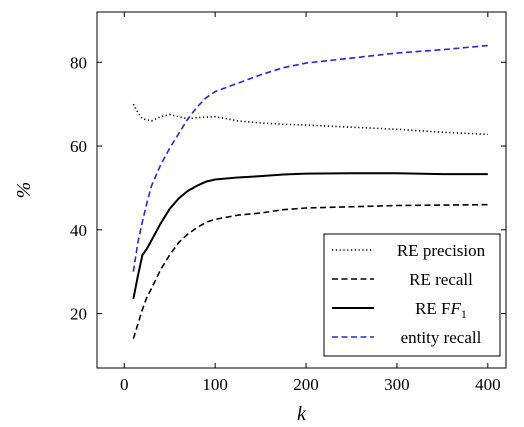  What do you see at coordinates (441, 279) in the screenshot?
I see `legend-label-2: RE recall` at bounding box center [441, 279].